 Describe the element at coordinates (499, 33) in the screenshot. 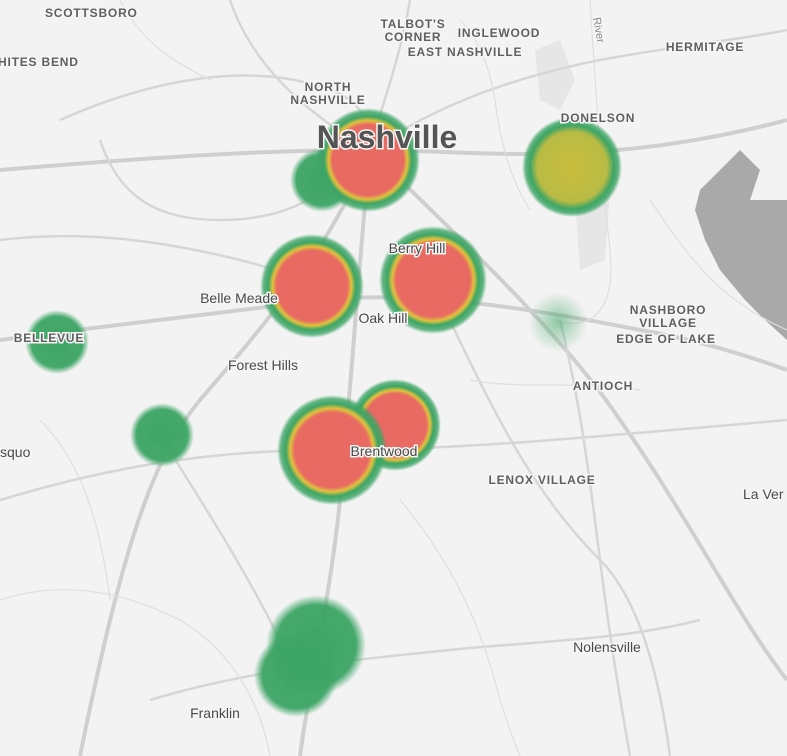

I see `place-label: INGLEWOOD` at that location.